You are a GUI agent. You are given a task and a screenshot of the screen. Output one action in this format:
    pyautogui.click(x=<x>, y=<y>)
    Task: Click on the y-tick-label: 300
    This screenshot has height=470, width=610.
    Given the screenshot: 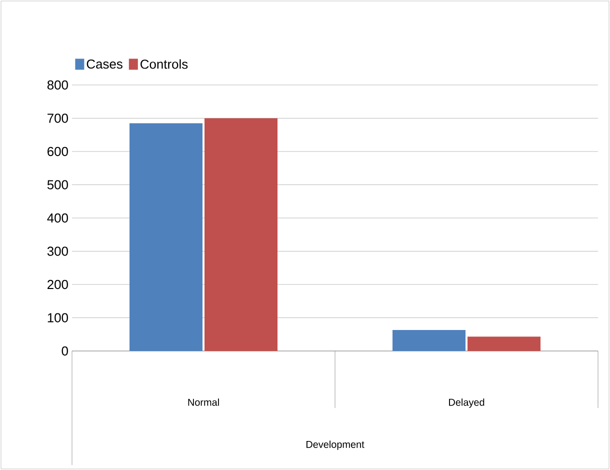 What is the action you would take?
    pyautogui.click(x=57, y=251)
    